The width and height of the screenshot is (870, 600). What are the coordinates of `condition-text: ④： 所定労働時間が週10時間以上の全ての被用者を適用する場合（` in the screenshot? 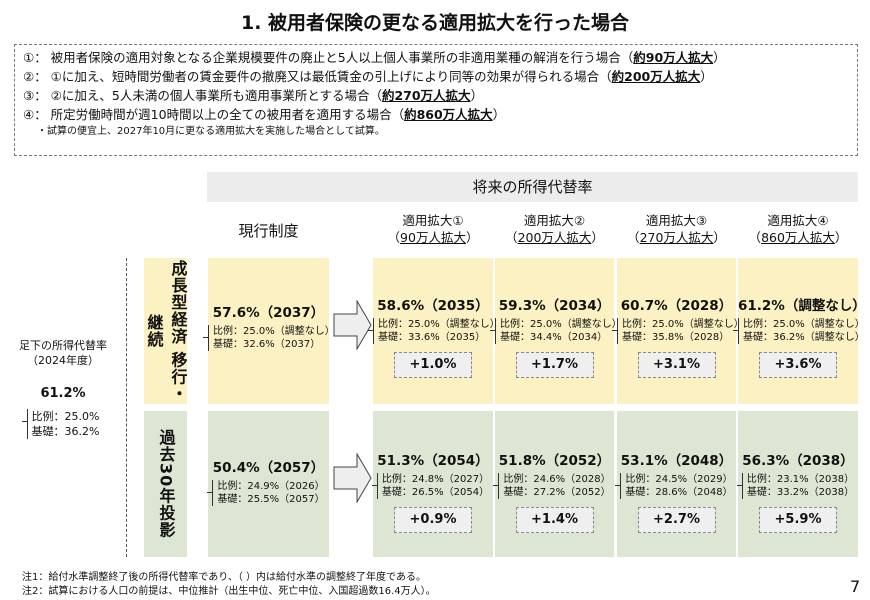 It's located at (214, 114).